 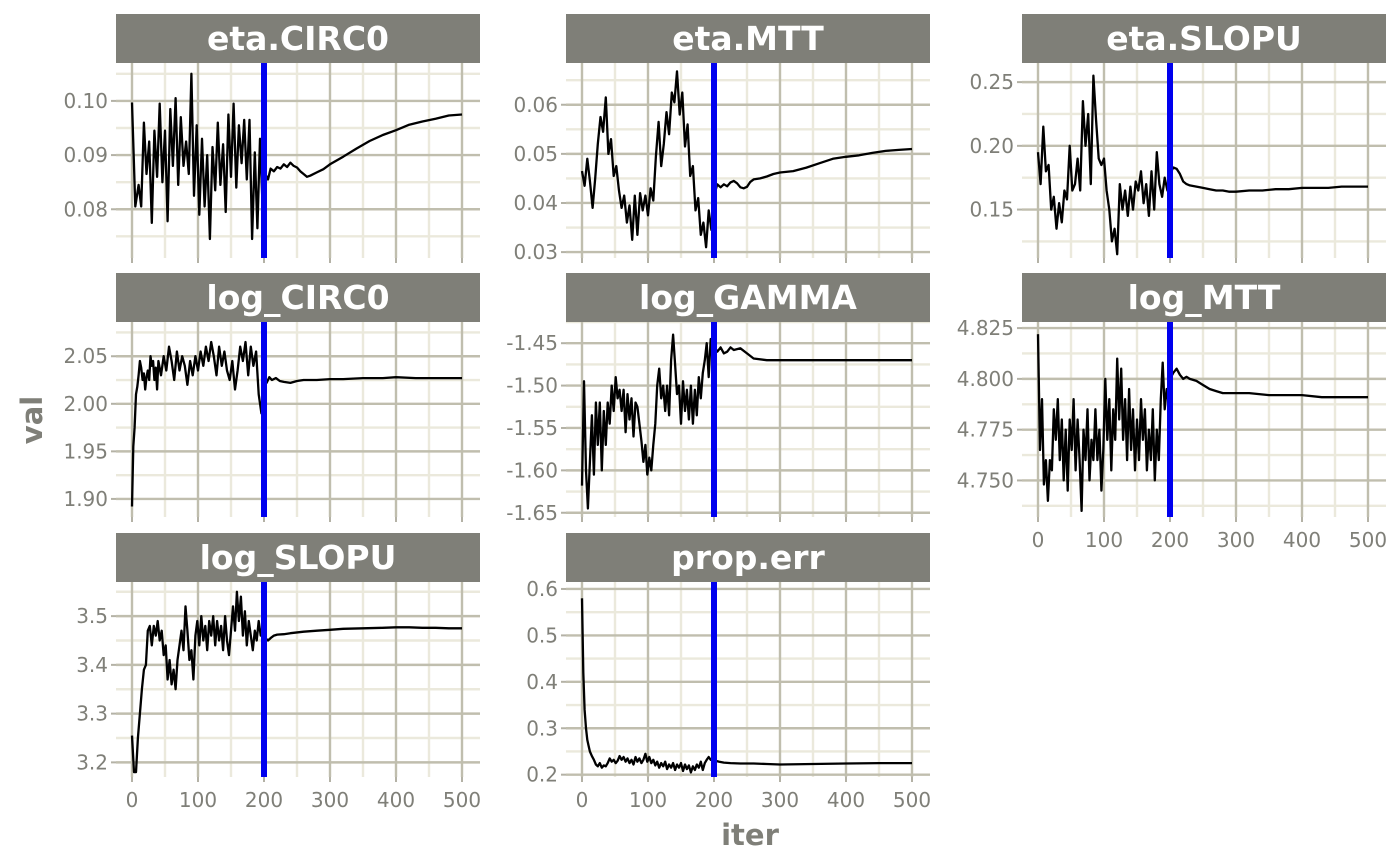 What do you see at coordinates (991, 210) in the screenshot?
I see `y-tick-label: 0.15` at bounding box center [991, 210].